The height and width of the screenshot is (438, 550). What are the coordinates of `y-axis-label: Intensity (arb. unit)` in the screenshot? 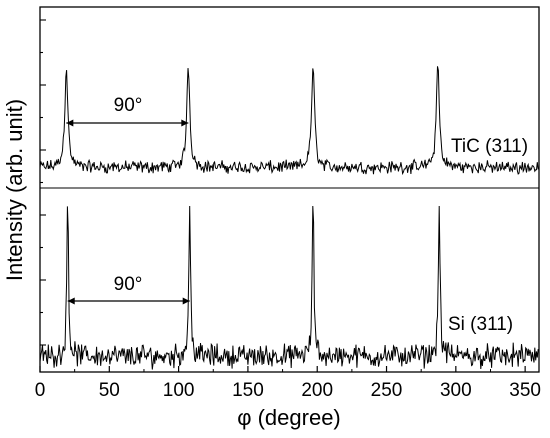 It's located at (14, 190).